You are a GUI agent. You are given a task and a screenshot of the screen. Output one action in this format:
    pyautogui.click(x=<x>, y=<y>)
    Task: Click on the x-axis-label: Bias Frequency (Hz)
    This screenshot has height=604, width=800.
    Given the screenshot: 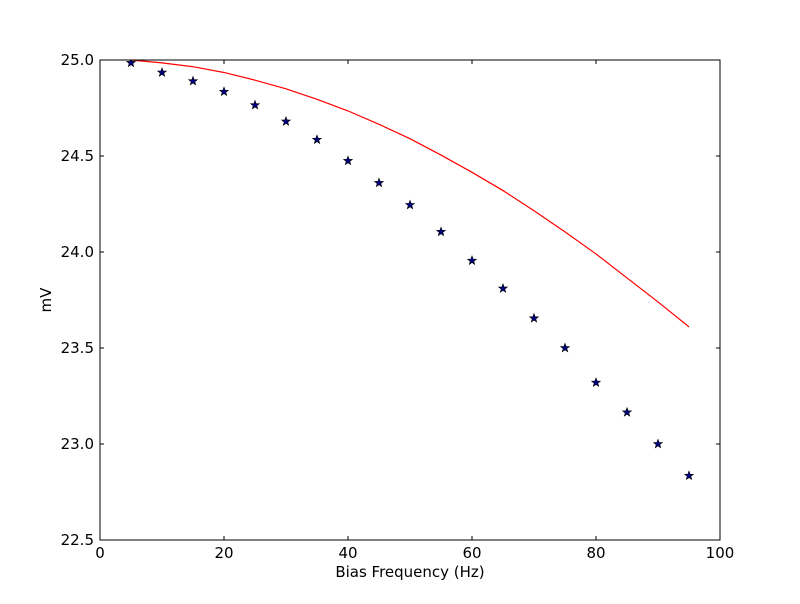 What is the action you would take?
    pyautogui.click(x=409, y=572)
    